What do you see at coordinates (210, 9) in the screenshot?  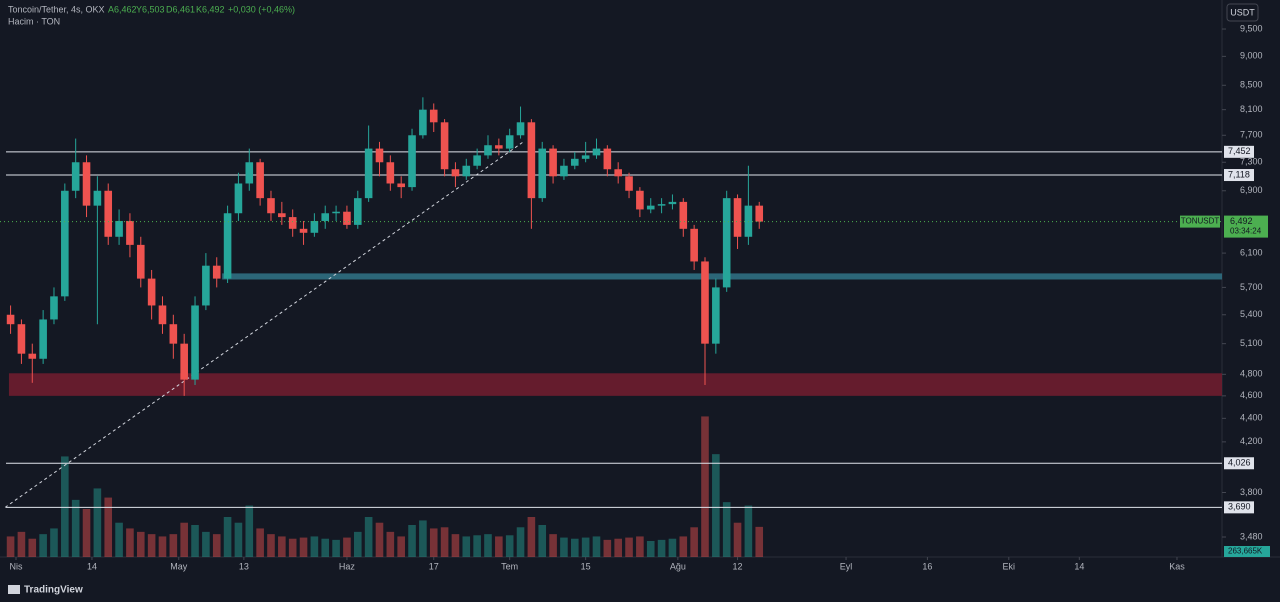 I see `ohlc-label: K6,492` at bounding box center [210, 9].